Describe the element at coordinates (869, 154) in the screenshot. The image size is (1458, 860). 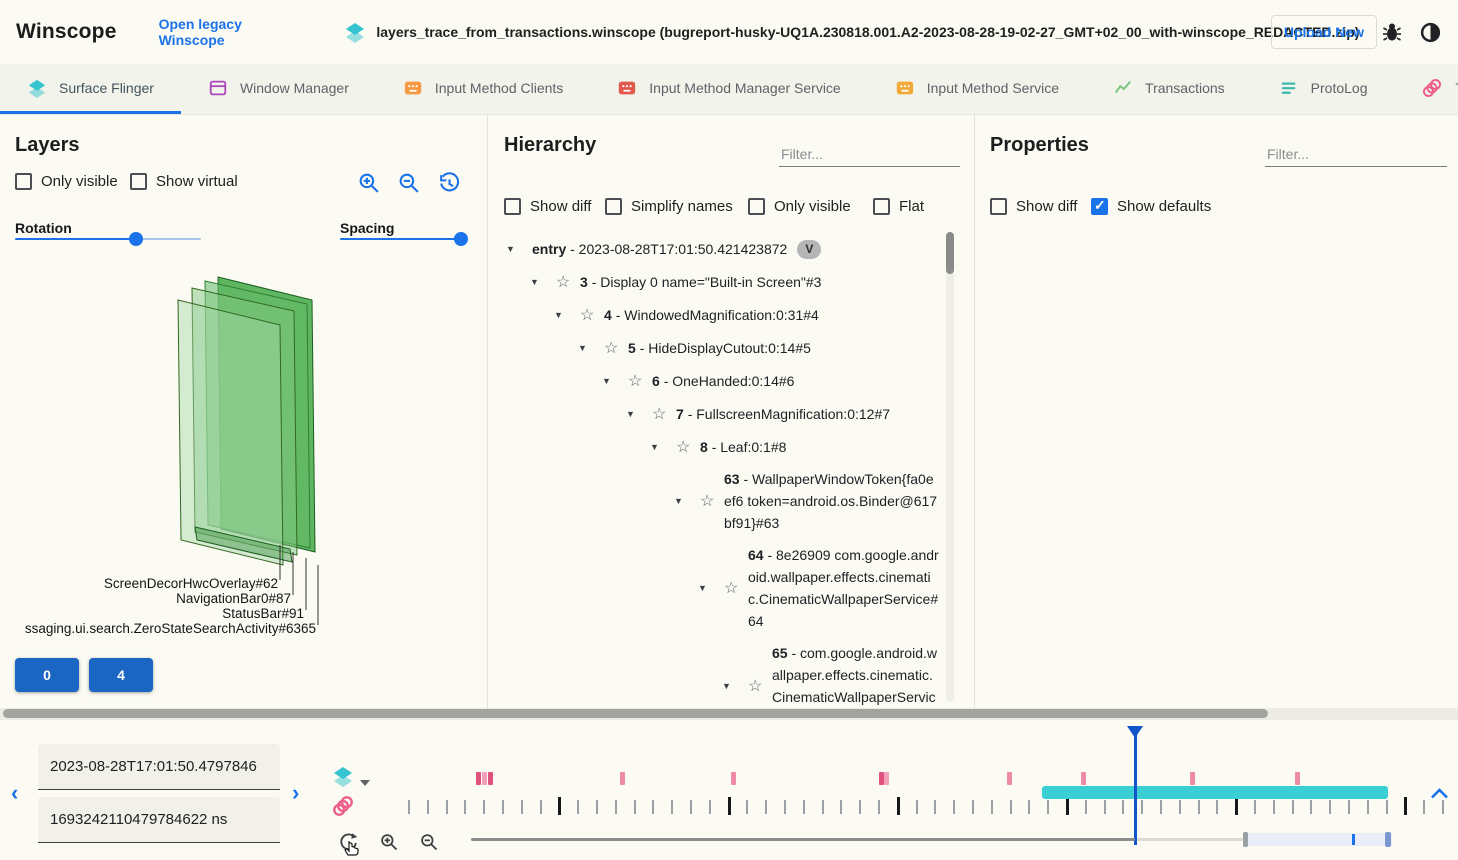
I see `hierarchy-filter-input` at that location.